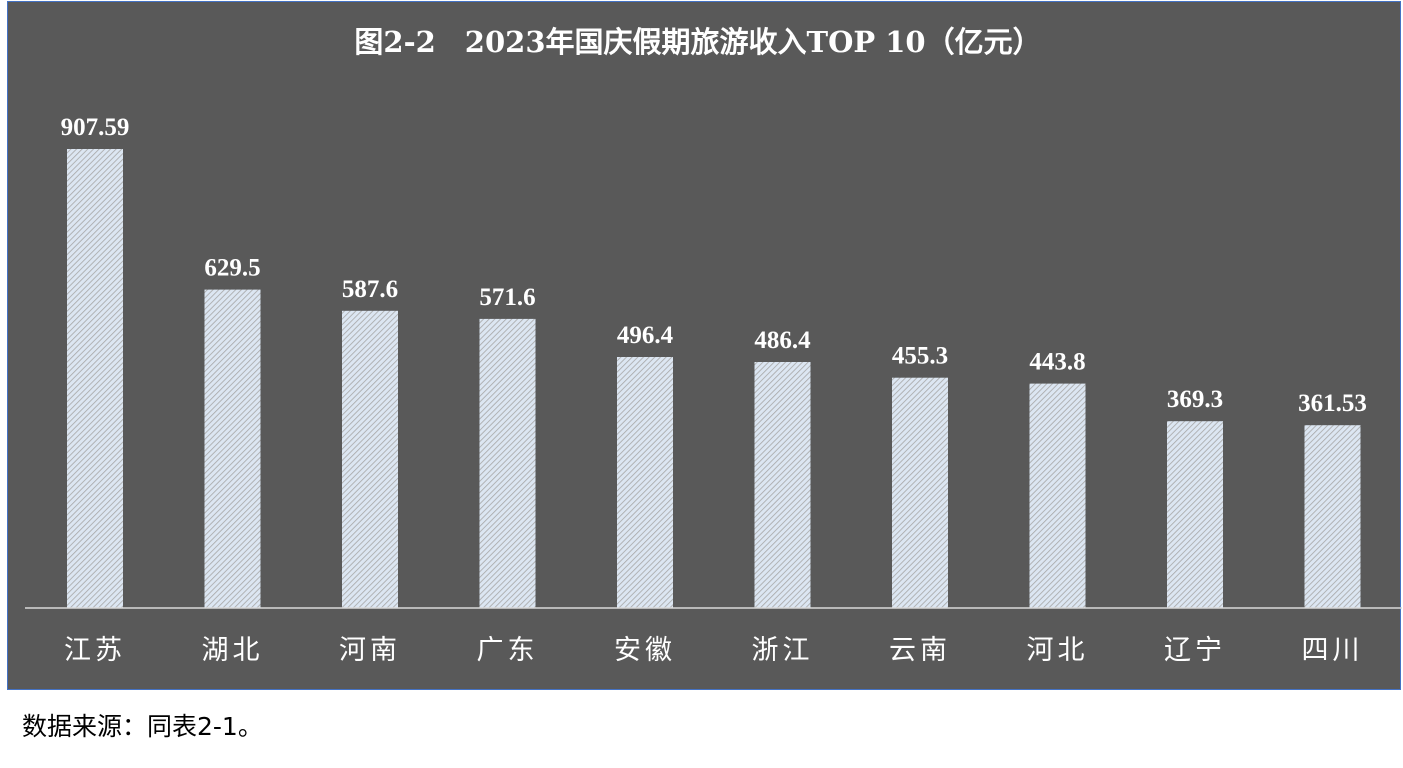  I want to click on value-label: 629.5, so click(232, 268).